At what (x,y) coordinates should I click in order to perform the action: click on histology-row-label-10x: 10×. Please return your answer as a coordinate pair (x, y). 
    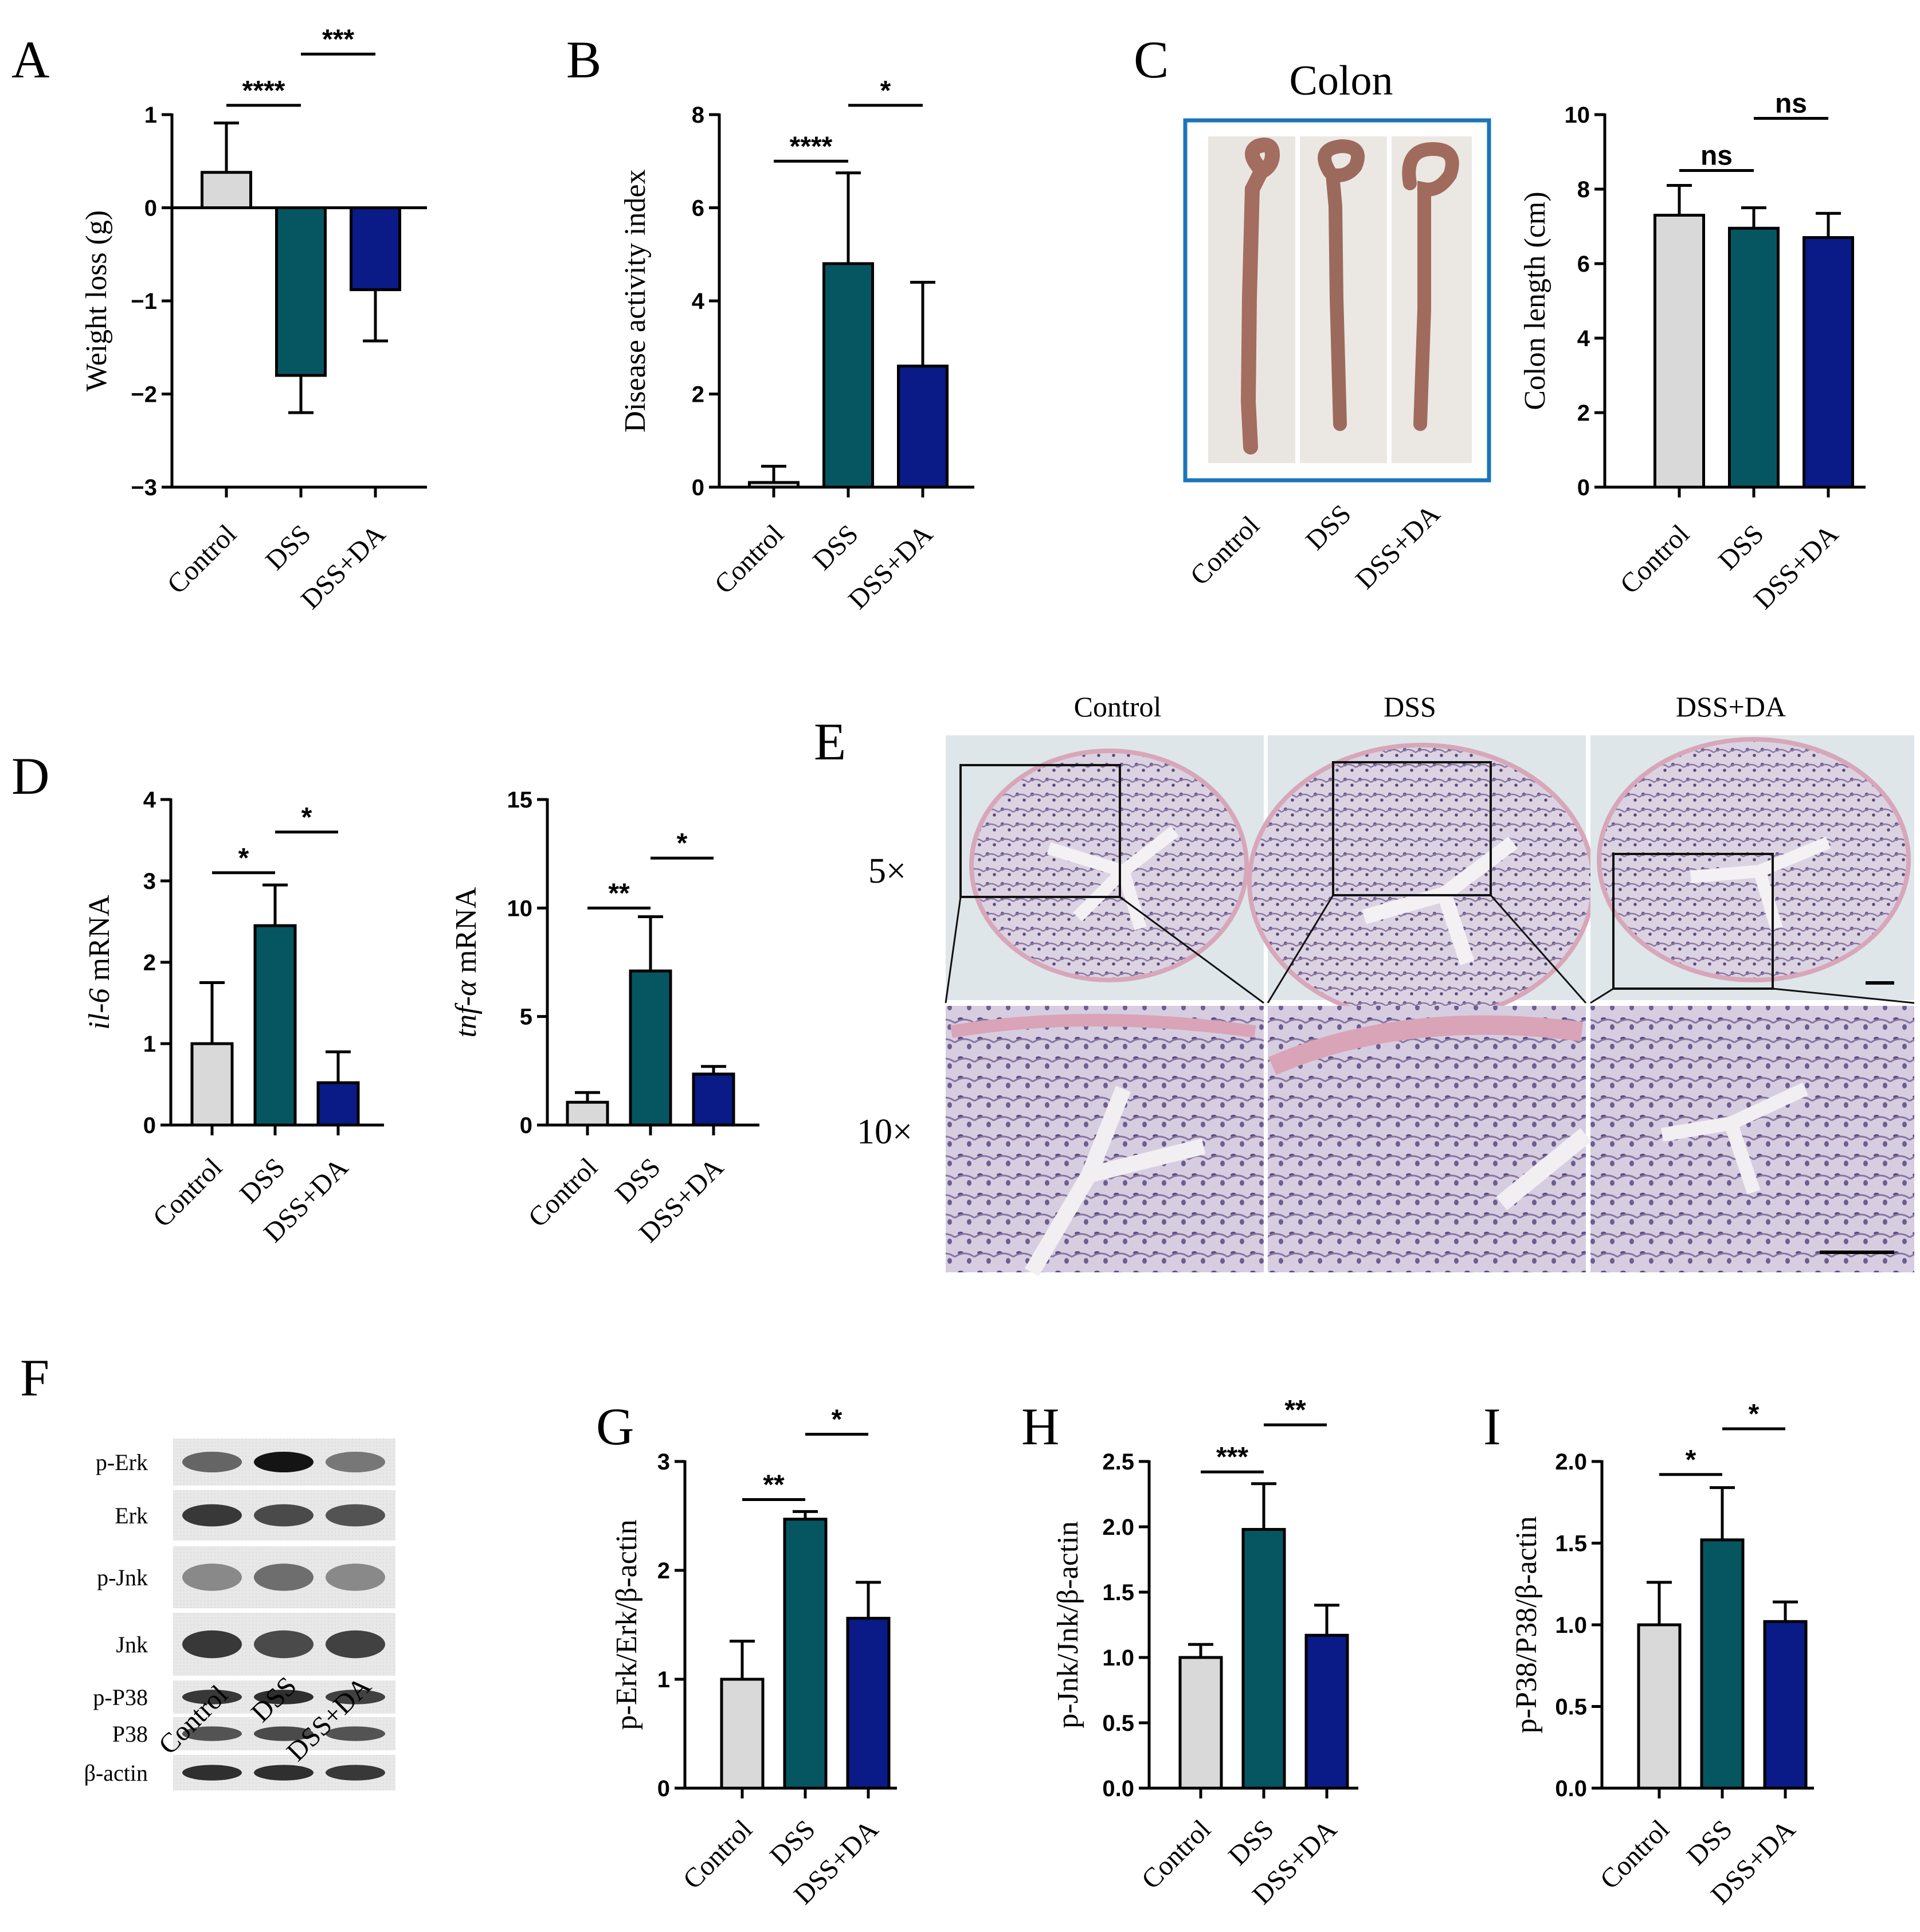
    Looking at the image, I should click on (885, 1131).